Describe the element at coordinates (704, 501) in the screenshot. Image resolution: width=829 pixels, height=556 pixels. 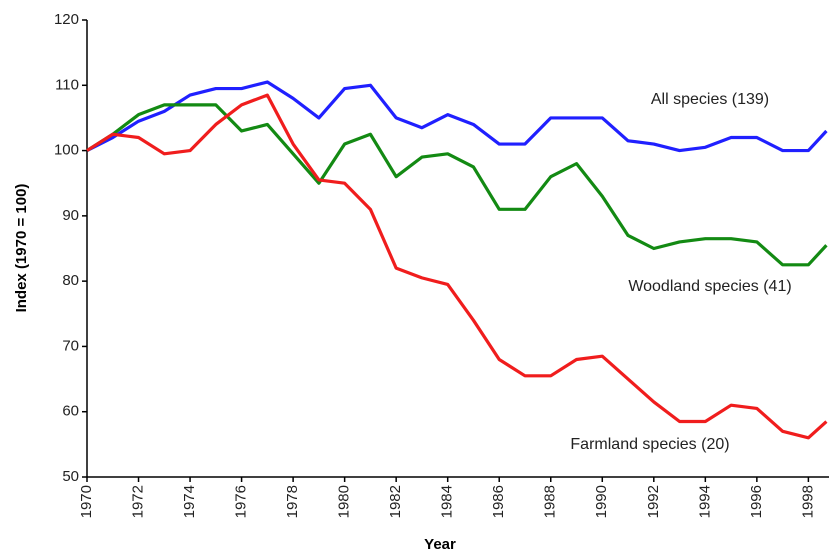
I see `x-tick-label: 1994` at that location.